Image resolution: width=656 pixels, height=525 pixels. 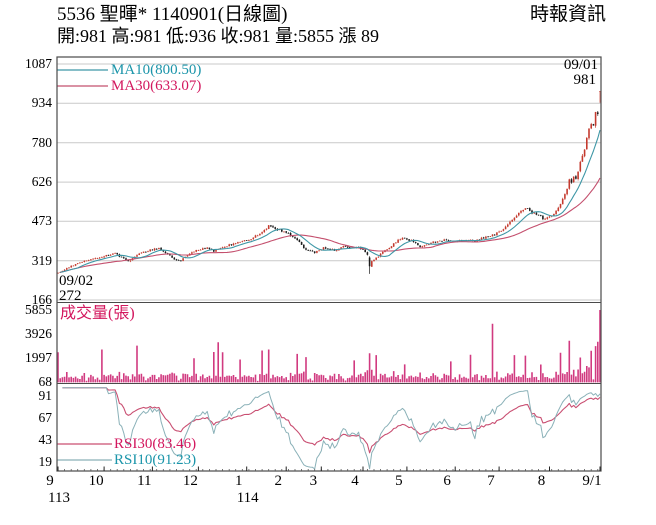 I want to click on volume-axis-tick: 5855, so click(x=38, y=309).